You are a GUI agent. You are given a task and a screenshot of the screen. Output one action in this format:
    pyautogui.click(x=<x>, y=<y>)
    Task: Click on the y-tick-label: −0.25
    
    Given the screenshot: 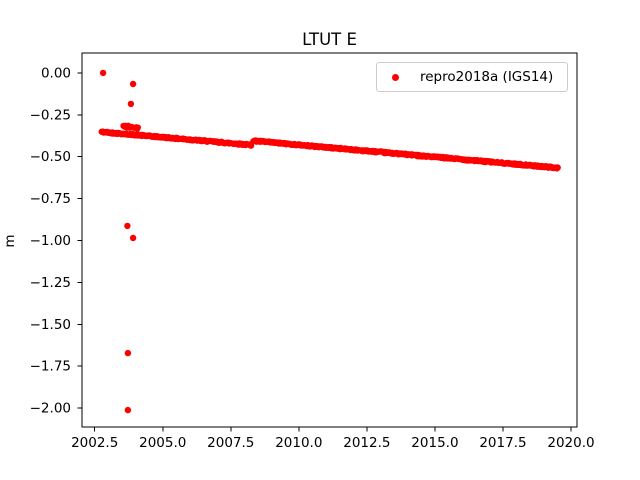 What is the action you would take?
    pyautogui.click(x=50, y=115)
    